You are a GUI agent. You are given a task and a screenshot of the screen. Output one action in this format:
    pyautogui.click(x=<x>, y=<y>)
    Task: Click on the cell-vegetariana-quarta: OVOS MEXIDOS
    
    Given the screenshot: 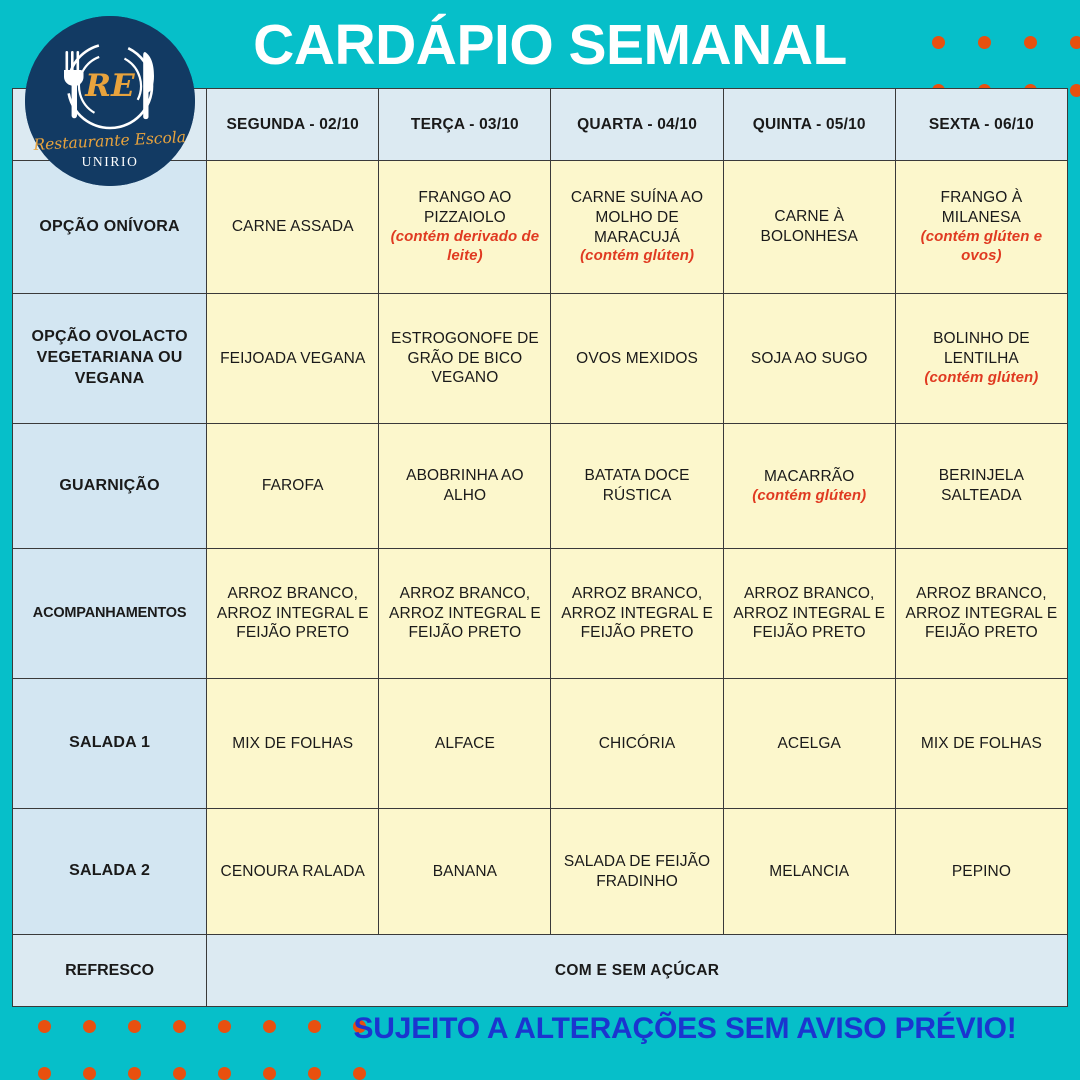 What is the action you would take?
    pyautogui.click(x=637, y=358)
    